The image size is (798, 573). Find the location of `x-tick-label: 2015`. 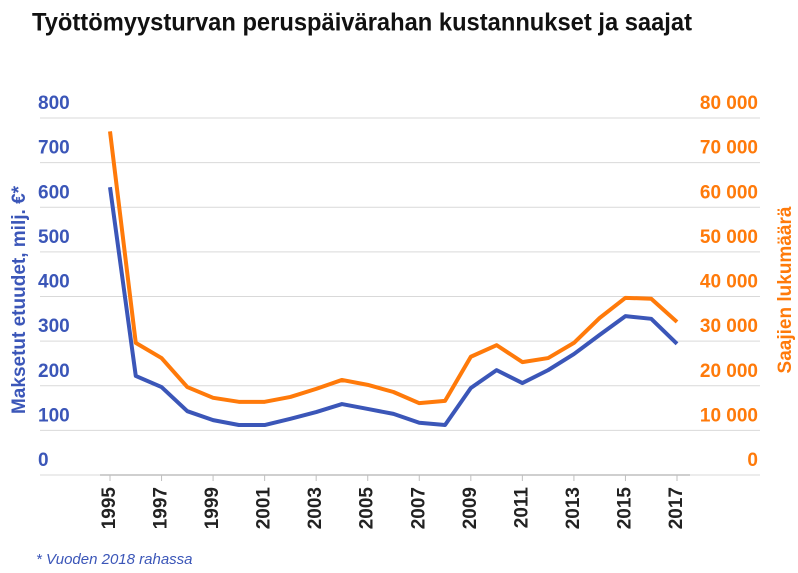

x-tick-label: 2015 is located at coordinates (624, 508).